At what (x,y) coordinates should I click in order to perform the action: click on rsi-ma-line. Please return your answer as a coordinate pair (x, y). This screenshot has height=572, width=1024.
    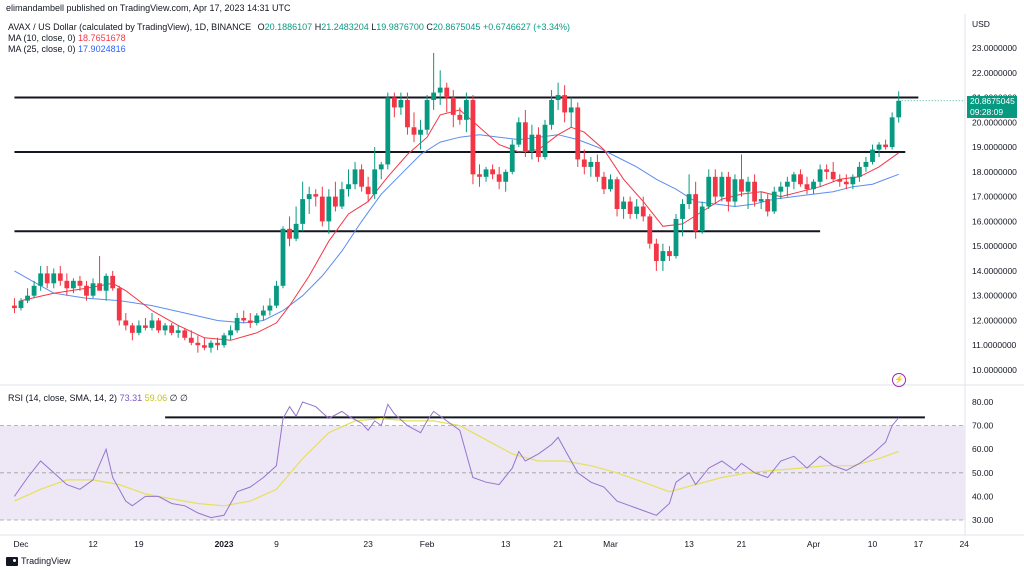
    Looking at the image, I should click on (456, 462).